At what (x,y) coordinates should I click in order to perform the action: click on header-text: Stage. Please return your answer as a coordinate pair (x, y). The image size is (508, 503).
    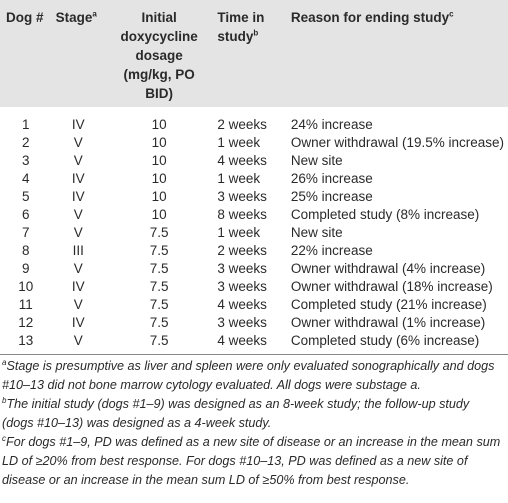
    Looking at the image, I should click on (74, 17).